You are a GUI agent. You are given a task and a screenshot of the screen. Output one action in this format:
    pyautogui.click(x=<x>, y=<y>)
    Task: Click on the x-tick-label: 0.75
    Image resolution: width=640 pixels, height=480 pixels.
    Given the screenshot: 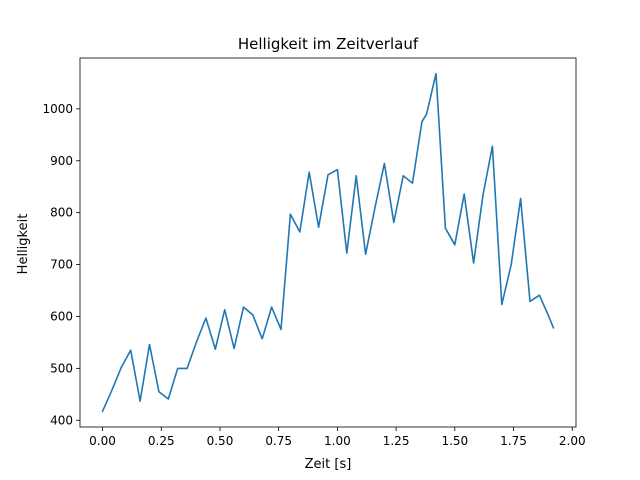 What is the action you would take?
    pyautogui.click(x=278, y=441)
    